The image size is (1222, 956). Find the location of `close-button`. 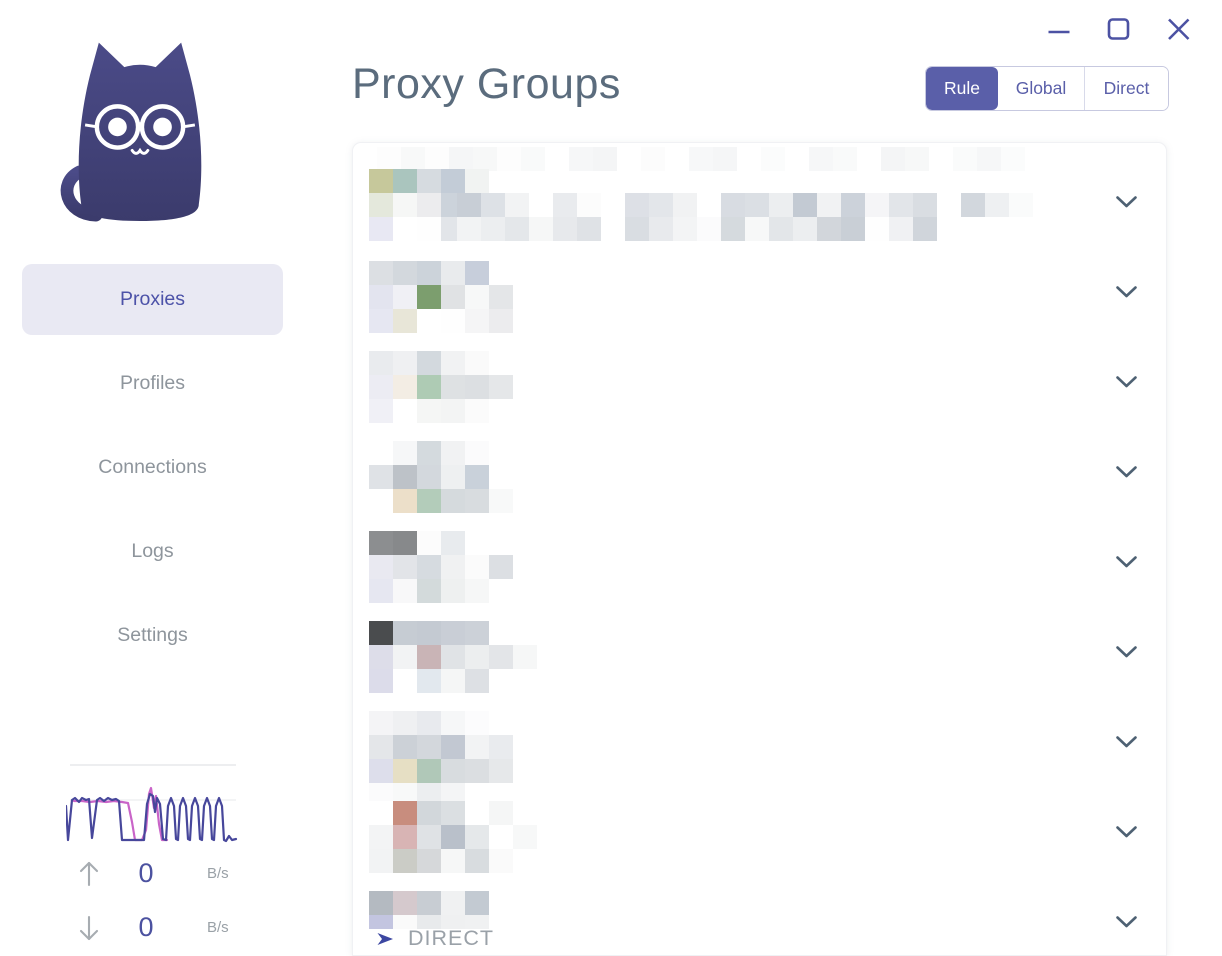

close-button is located at coordinates (1179, 29).